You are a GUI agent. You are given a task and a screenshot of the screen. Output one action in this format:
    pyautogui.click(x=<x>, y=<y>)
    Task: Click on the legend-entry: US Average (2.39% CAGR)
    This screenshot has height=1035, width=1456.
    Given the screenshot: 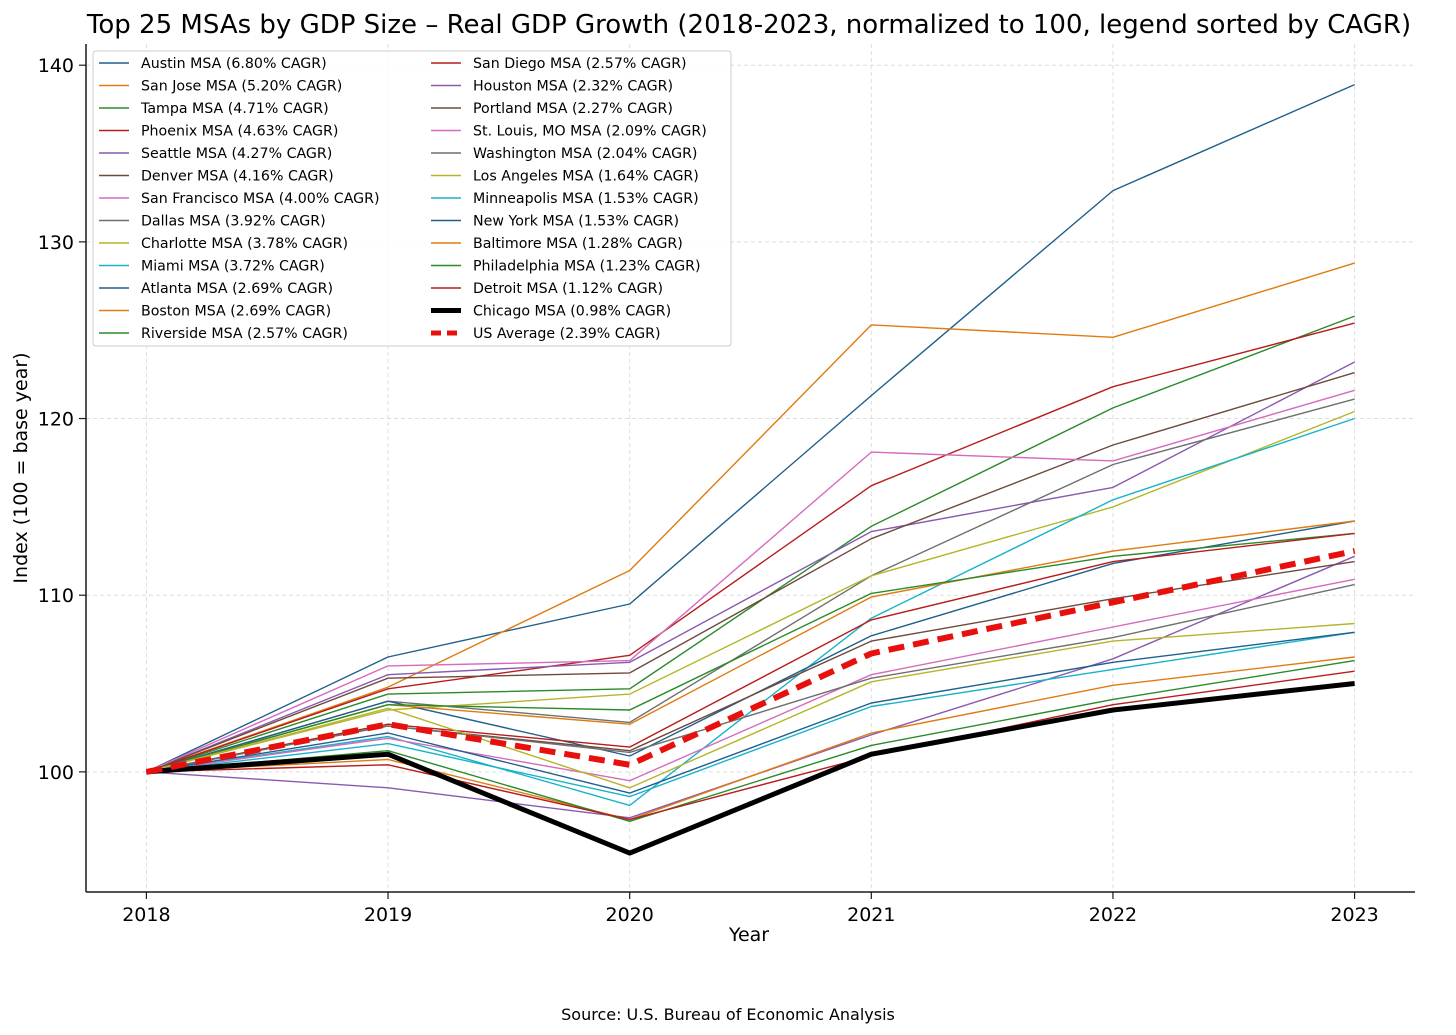 What is the action you would take?
    pyautogui.click(x=567, y=334)
    